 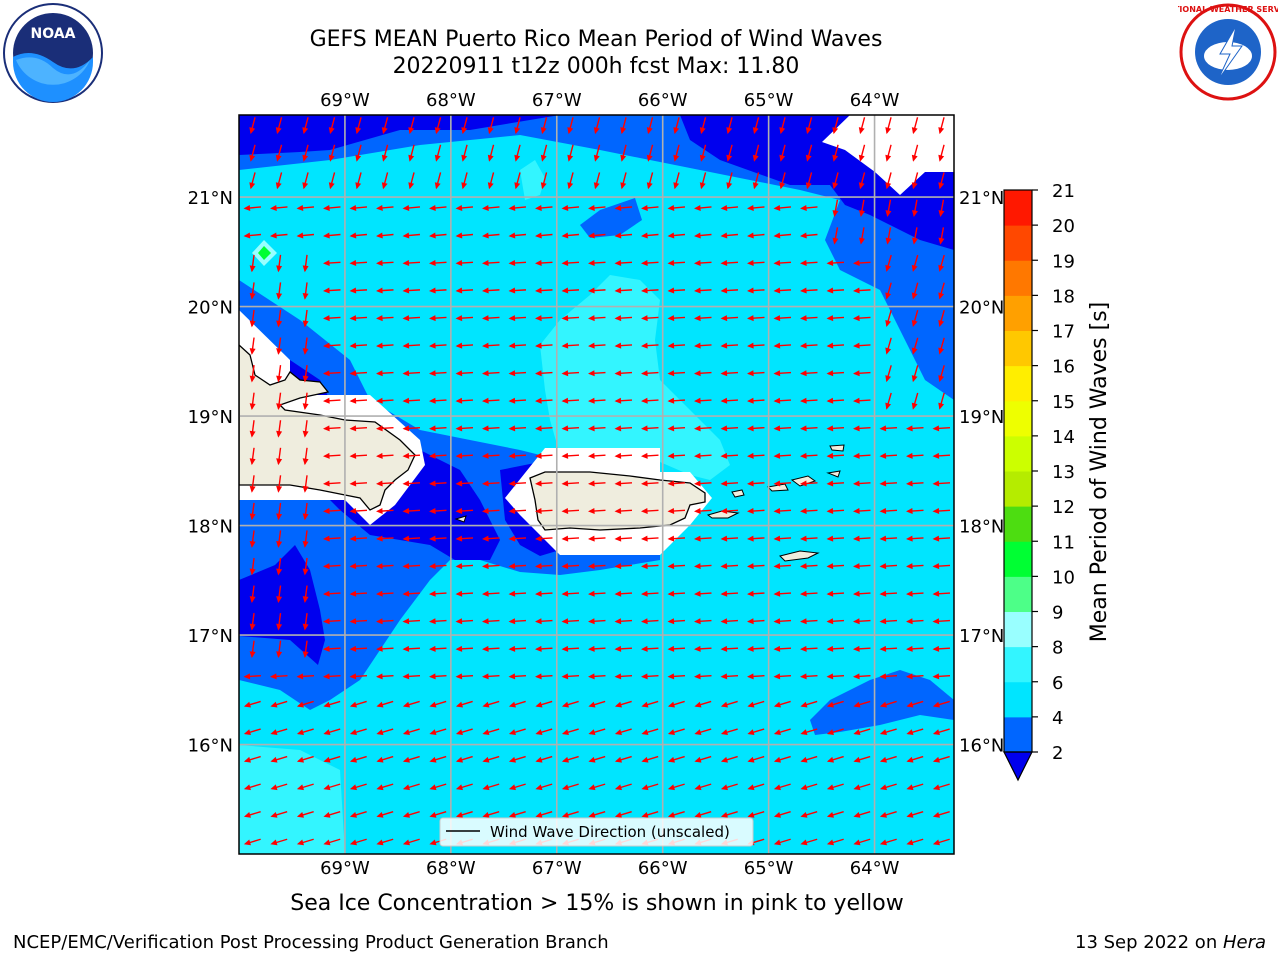 I want to click on contour-band-2-4-southeast, so click(x=882, y=702).